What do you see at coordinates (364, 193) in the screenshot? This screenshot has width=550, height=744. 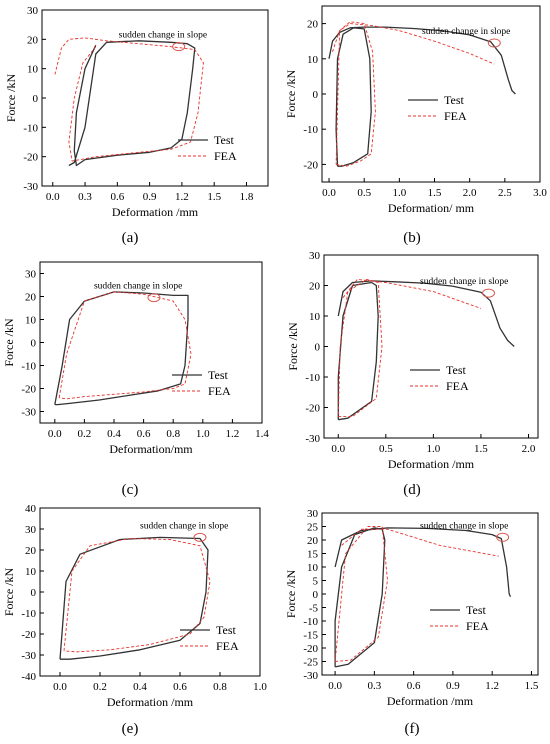 I see `x-tick-label: 0.5` at bounding box center [364, 193].